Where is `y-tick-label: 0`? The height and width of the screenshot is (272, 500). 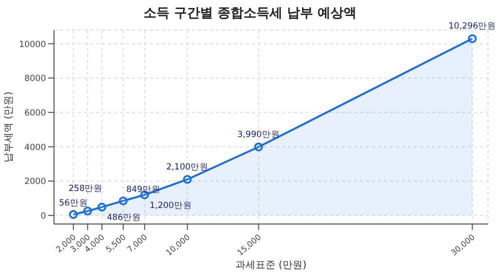 y-tick-label: 0 is located at coordinates (43, 216).